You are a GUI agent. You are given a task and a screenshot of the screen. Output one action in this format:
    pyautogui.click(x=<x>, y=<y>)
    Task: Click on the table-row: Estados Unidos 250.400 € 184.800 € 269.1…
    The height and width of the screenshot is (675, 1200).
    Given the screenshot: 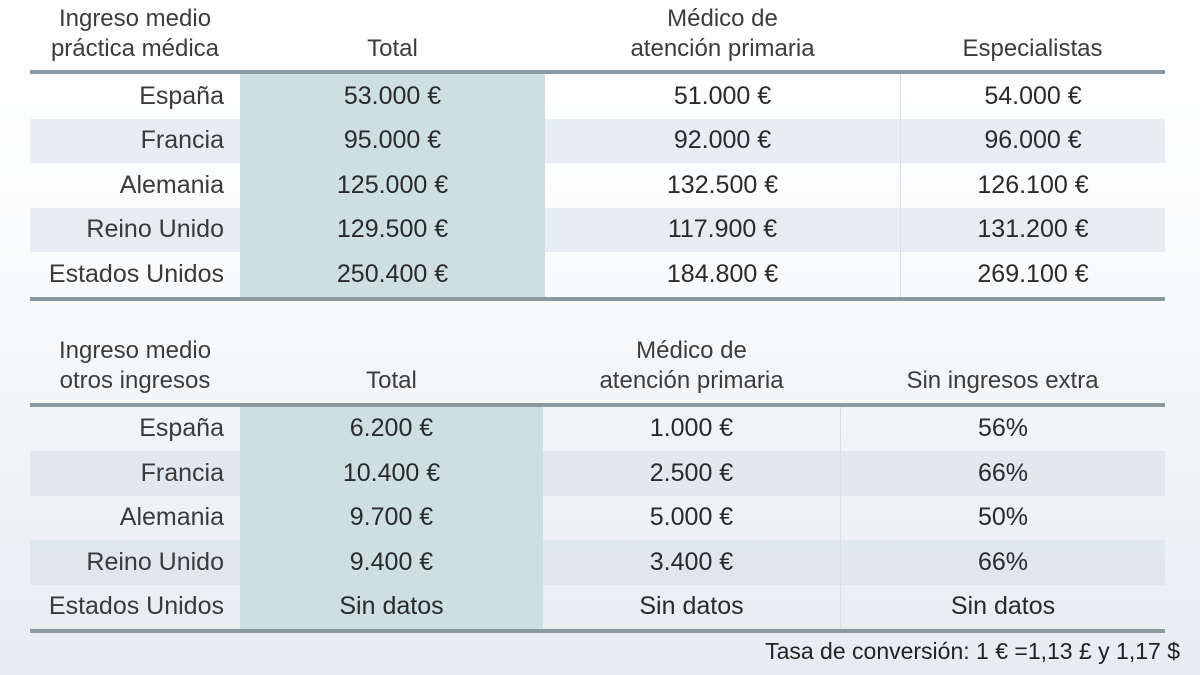 What is the action you would take?
    pyautogui.click(x=597, y=274)
    